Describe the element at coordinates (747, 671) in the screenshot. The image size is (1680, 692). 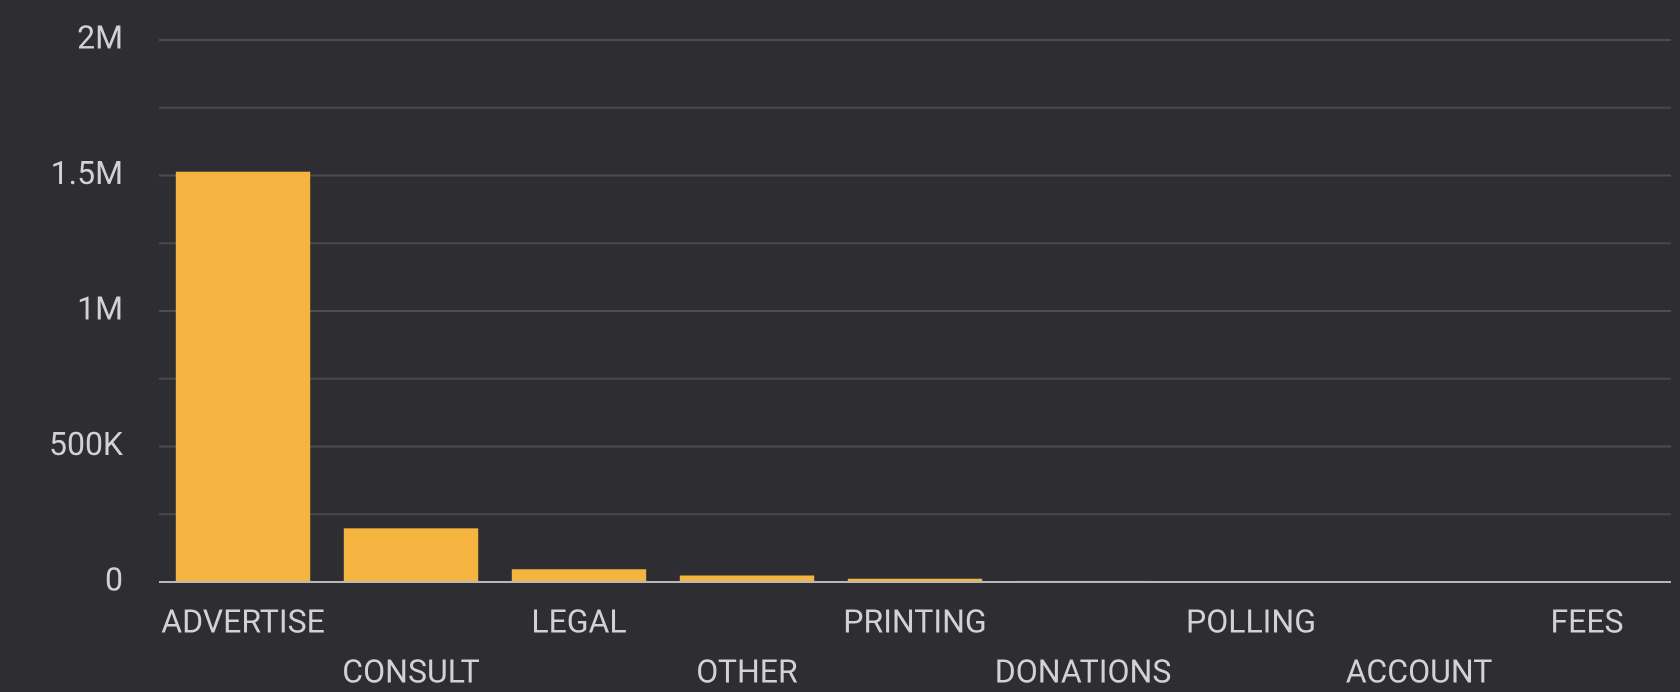
I see `x-tick-label: OTHER` at that location.